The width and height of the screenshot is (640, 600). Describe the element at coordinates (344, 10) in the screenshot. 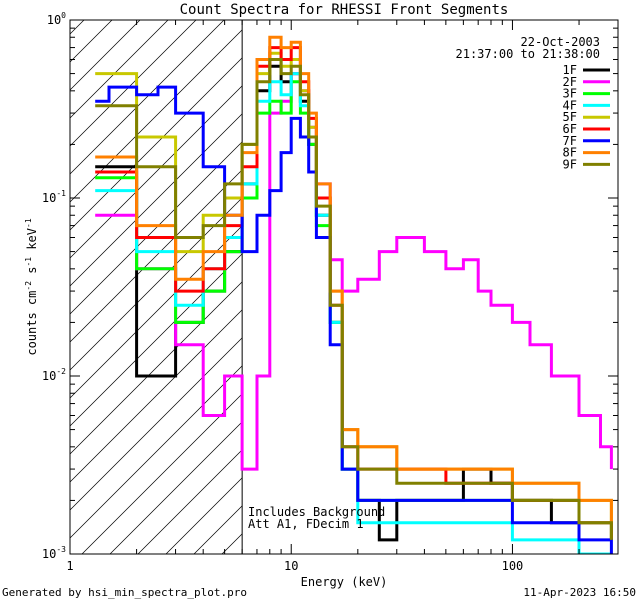

I see `chart-title: Count Spectra for RHESSI Front Segments` at that location.